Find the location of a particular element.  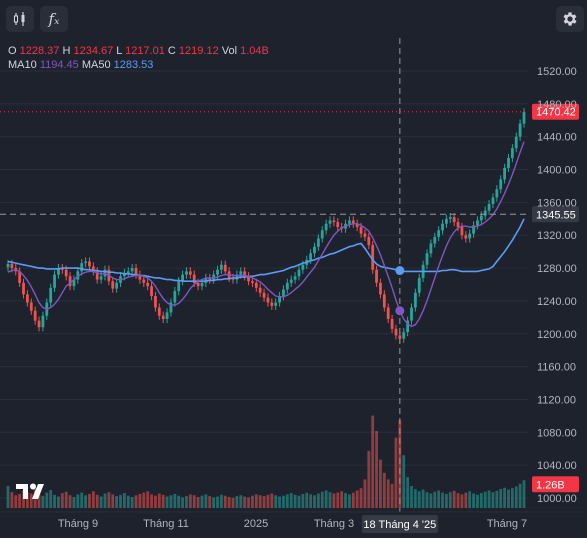

formula-button: fₓ is located at coordinates (54, 19).